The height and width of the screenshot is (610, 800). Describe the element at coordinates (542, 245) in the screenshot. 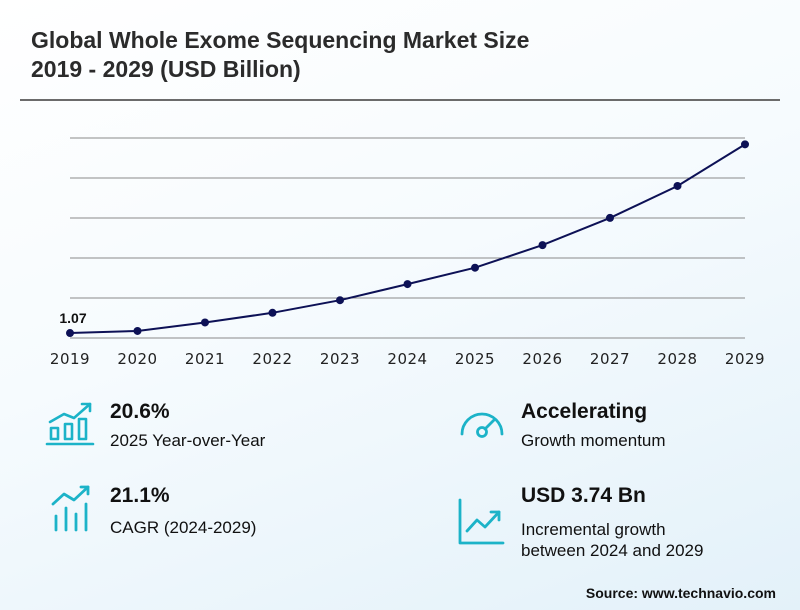

I see `data-point-2026` at that location.